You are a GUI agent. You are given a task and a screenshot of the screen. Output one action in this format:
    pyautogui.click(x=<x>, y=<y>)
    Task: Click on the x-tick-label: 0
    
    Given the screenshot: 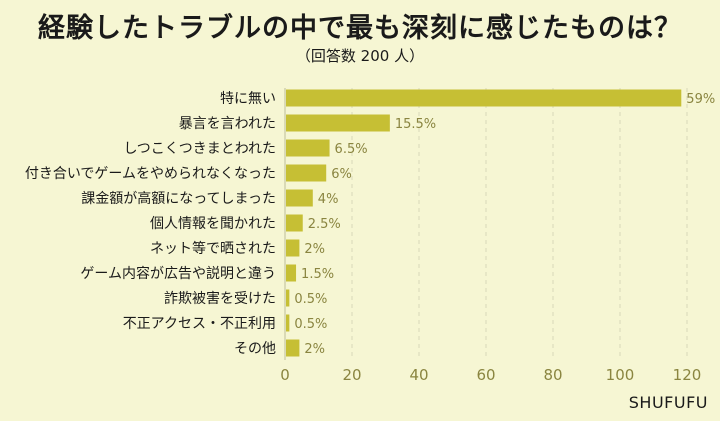 What is the action you would take?
    pyautogui.click(x=285, y=375)
    